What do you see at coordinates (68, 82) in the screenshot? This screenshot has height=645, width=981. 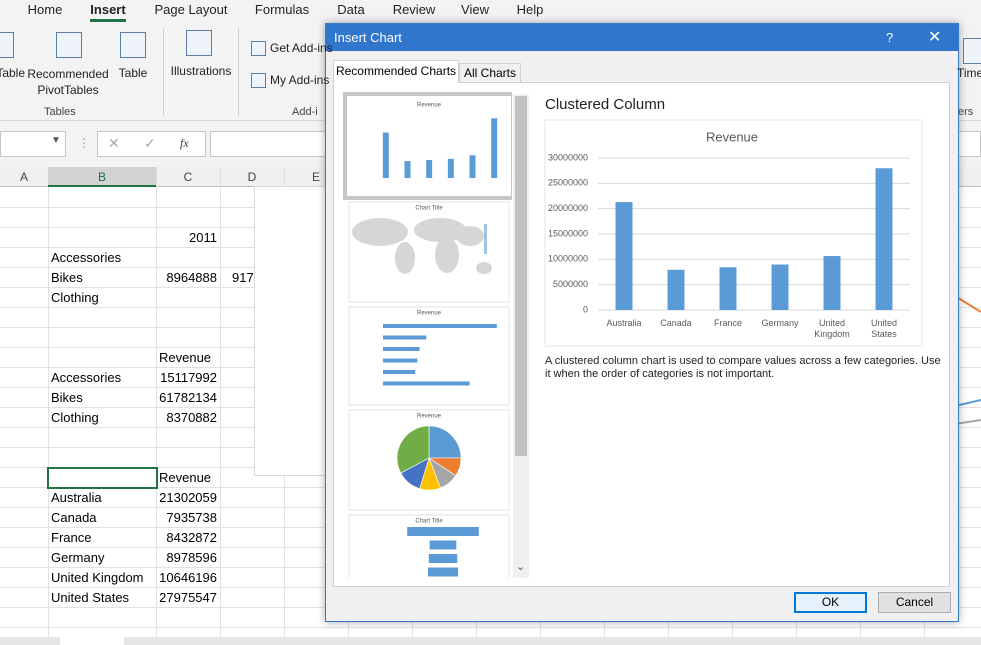 I see `ribbon-button: Recommended PivotTables` at bounding box center [68, 82].